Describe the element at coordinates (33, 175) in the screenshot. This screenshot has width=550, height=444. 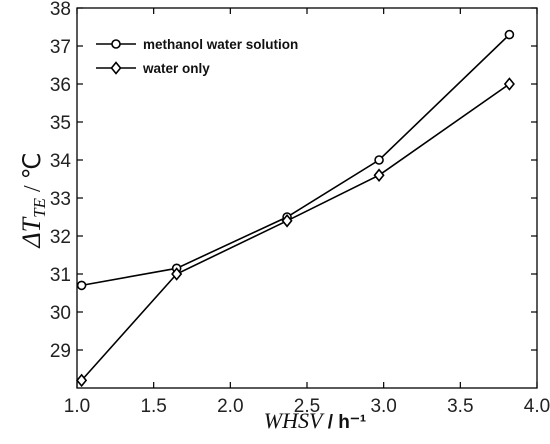
I see `y-axis-title-unit: / ℃` at that location.